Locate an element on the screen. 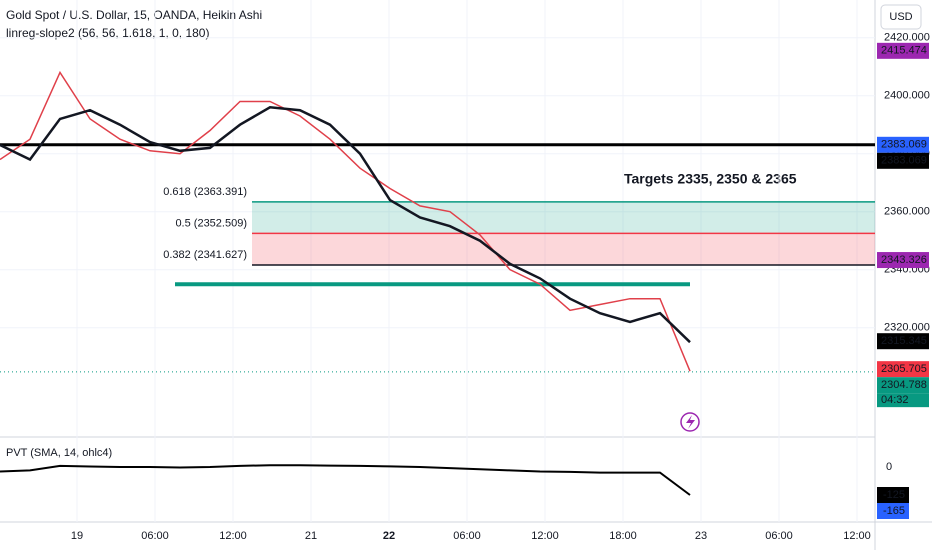 The image size is (932, 550). currency: USD is located at coordinates (900, 17).